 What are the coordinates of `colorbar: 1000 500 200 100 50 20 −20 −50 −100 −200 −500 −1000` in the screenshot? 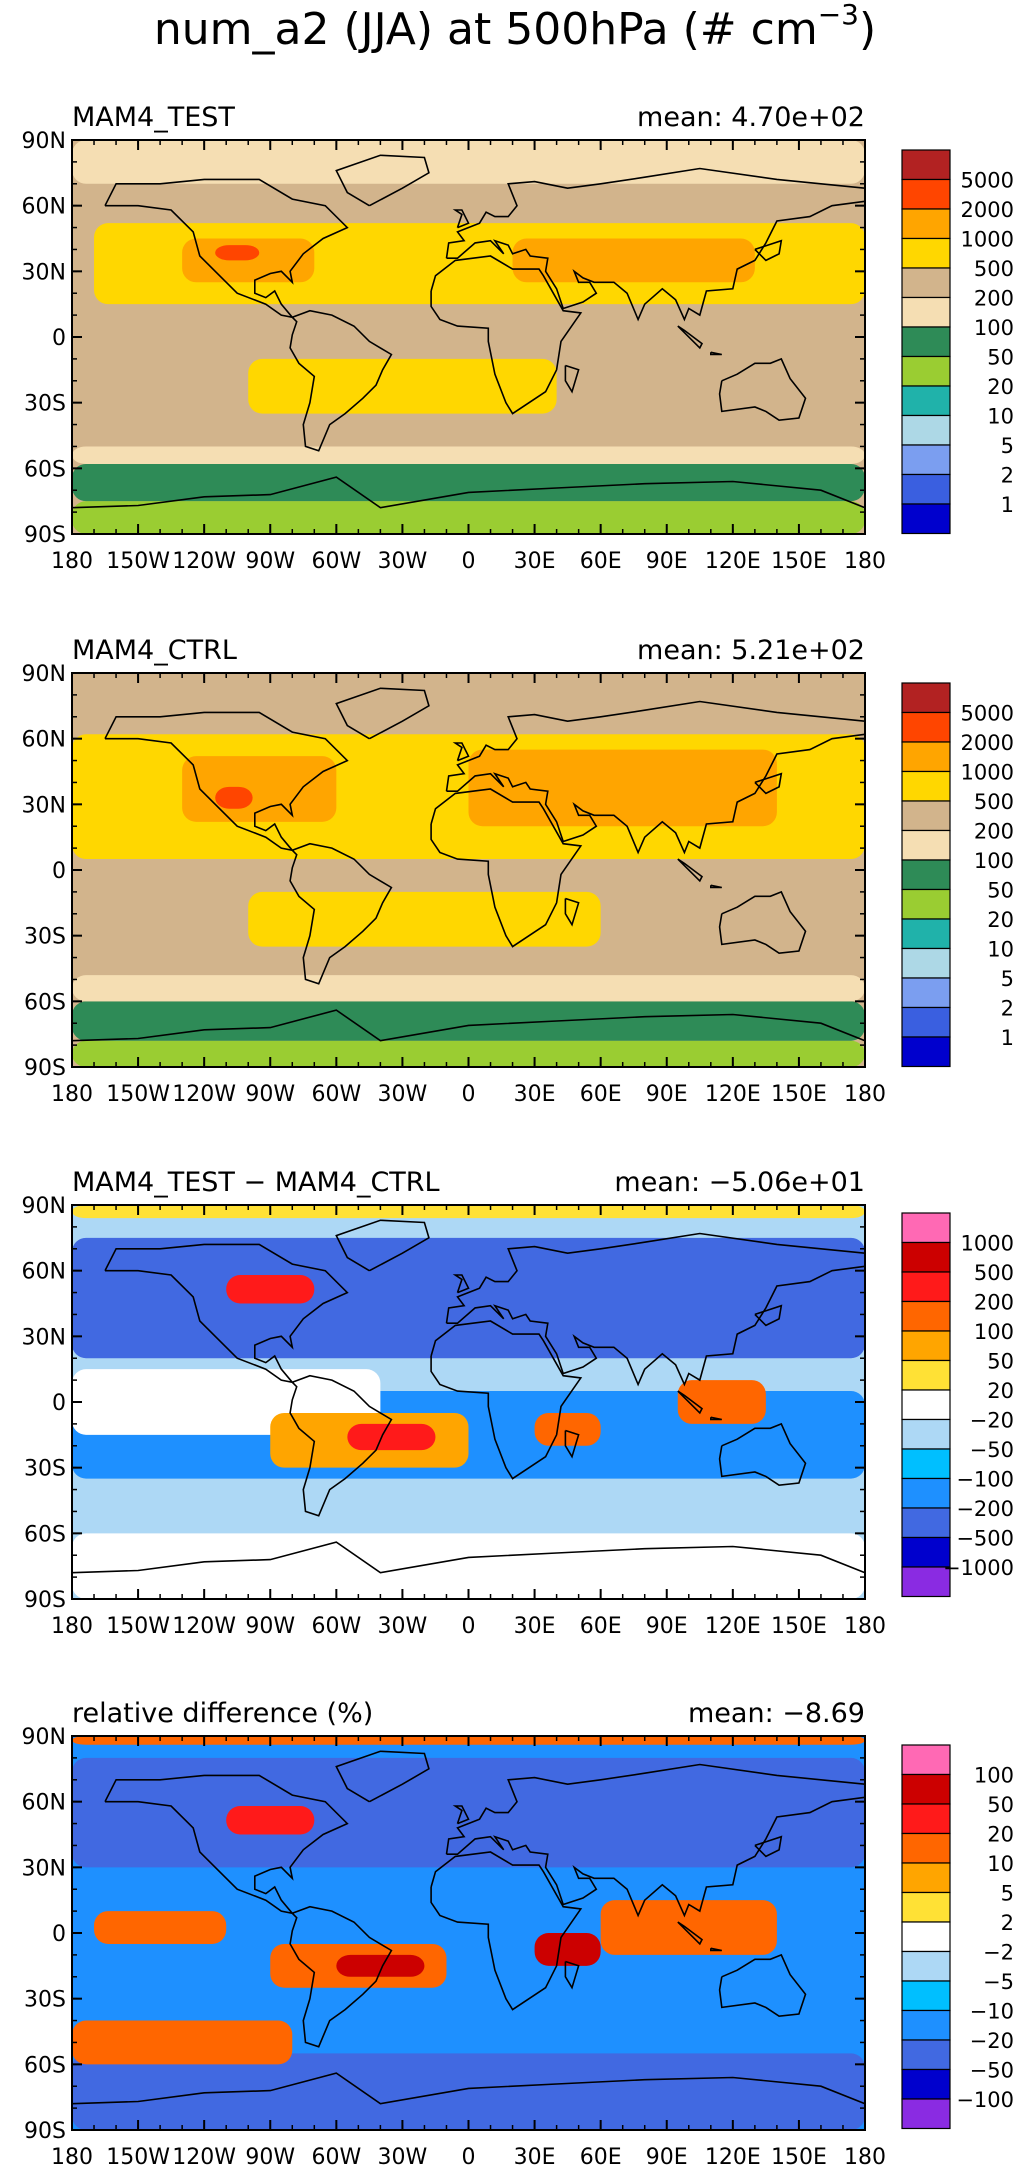 It's located at (957, 1405).